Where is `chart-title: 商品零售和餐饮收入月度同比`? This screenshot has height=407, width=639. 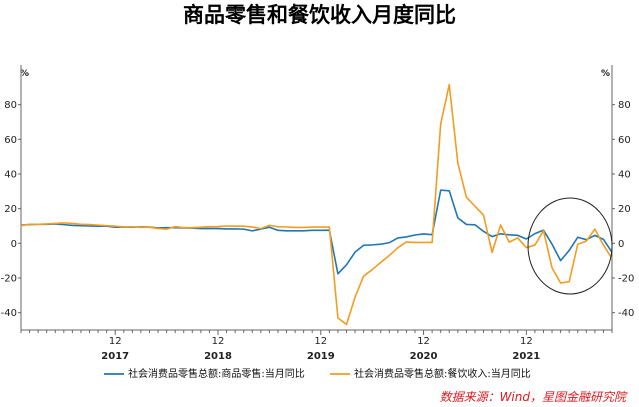 chart-title: 商品零售和餐饮收入月度同比 is located at coordinates (319, 15).